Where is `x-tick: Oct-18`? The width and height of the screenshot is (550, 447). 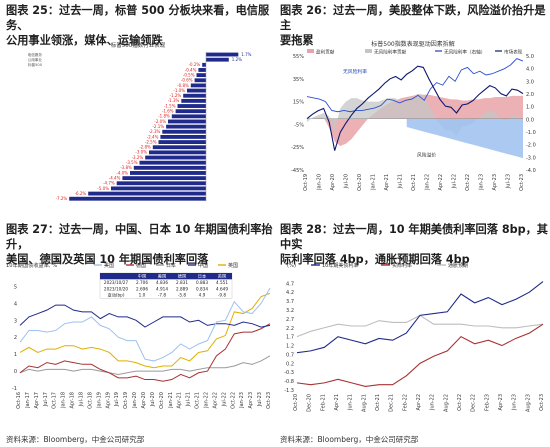
x-tick: Oct-18 is located at coordinates (90, 400).